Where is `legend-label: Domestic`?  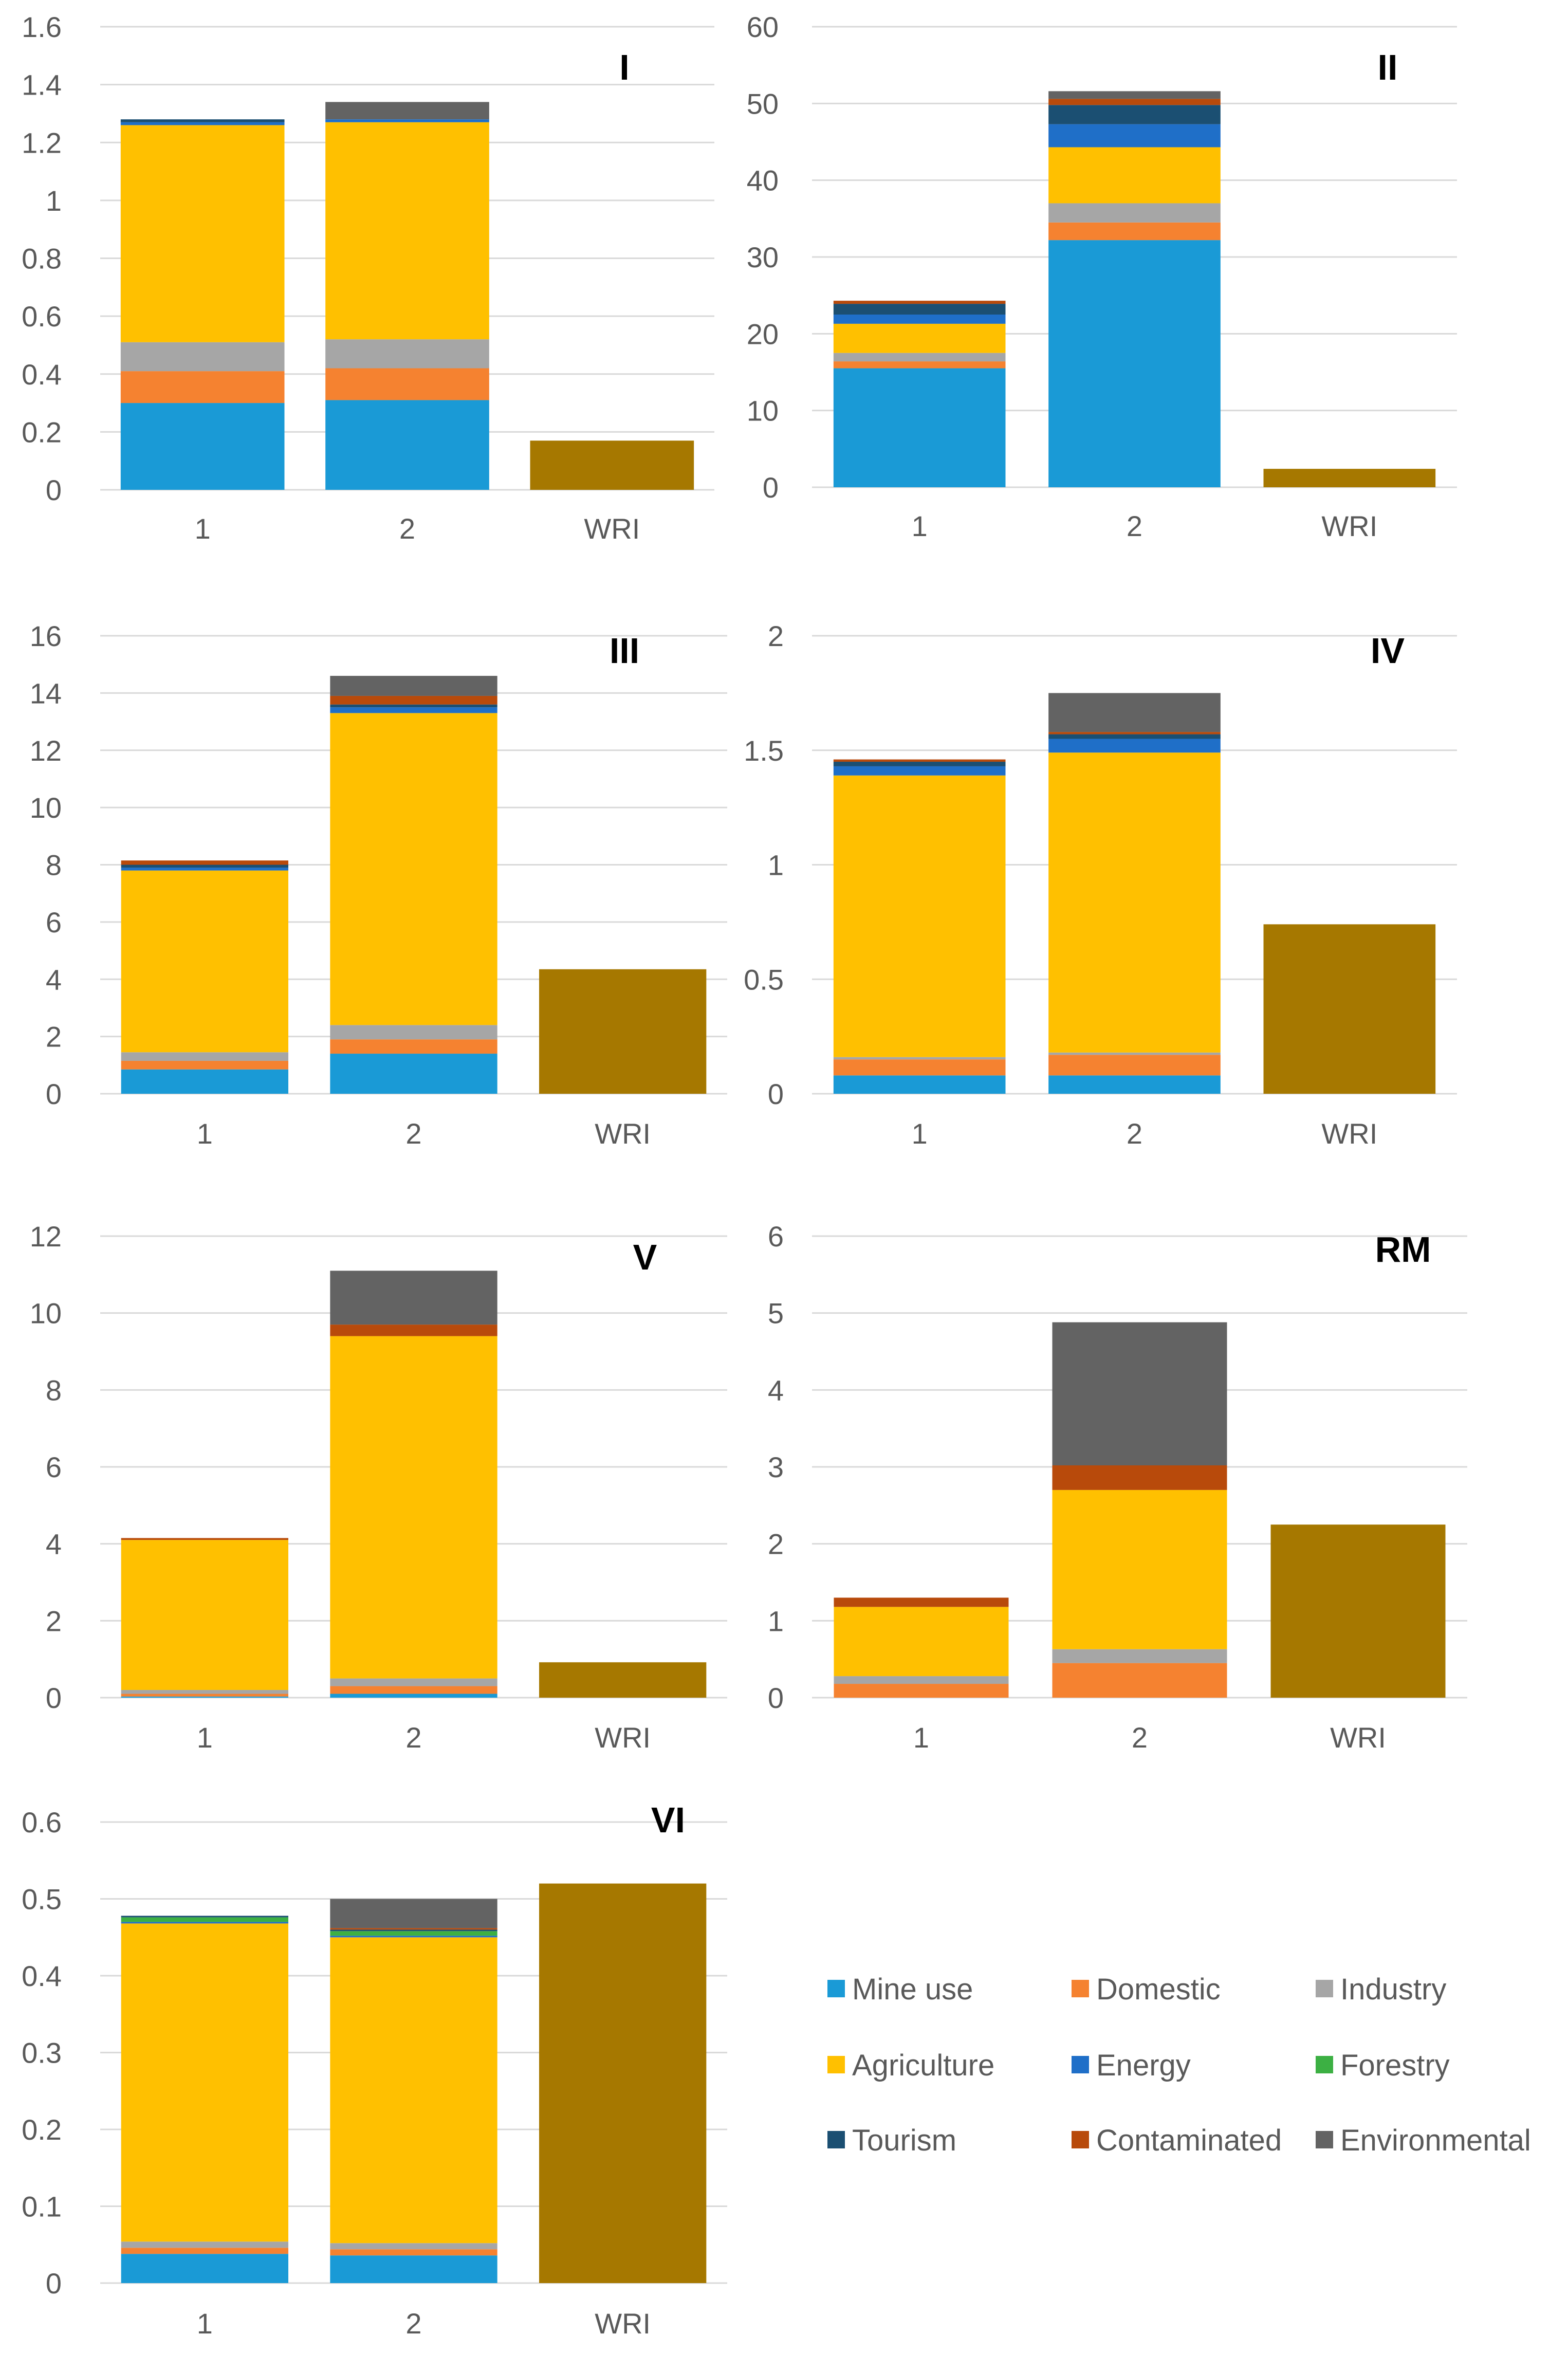 legend-label: Domestic is located at coordinates (1159, 1989).